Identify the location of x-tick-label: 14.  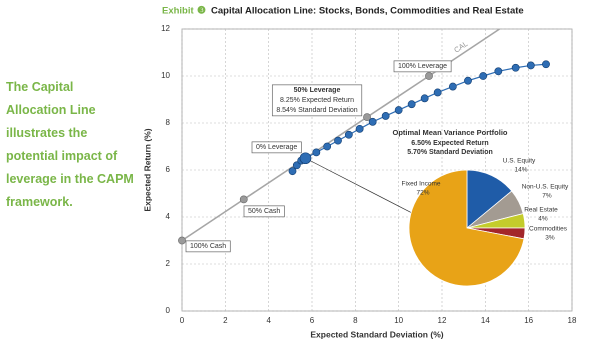
(485, 320).